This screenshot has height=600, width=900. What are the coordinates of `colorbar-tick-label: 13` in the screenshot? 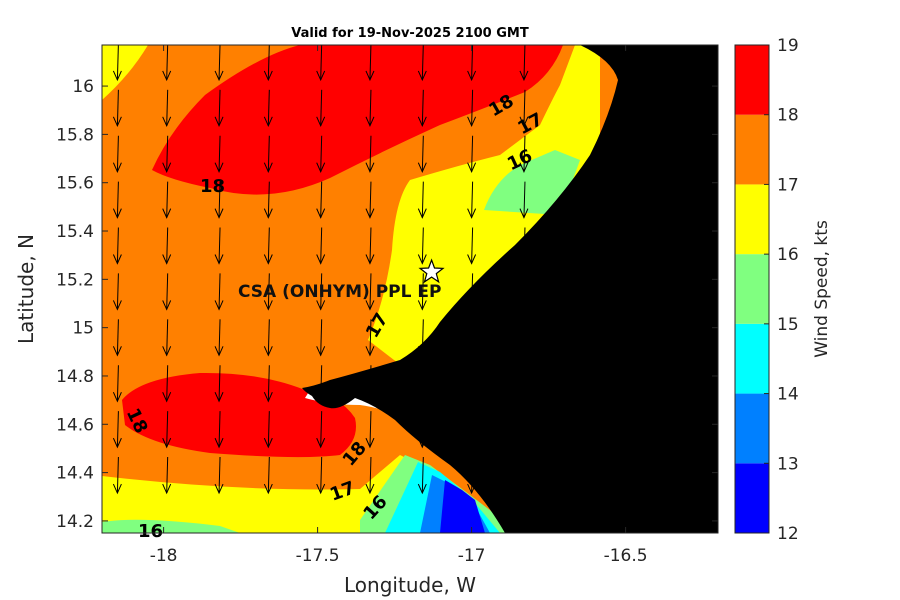 It's located at (788, 464).